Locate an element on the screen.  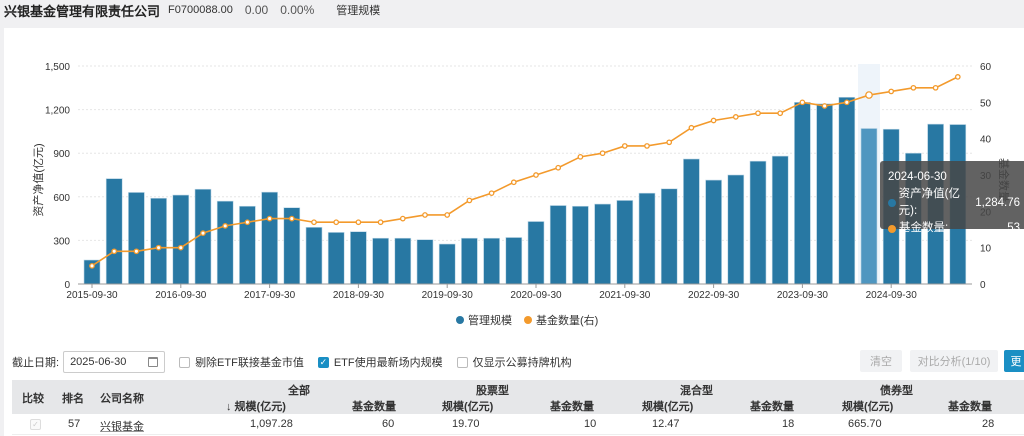
svg-text: 资产净值(亿元) is located at coordinates (38, 179).